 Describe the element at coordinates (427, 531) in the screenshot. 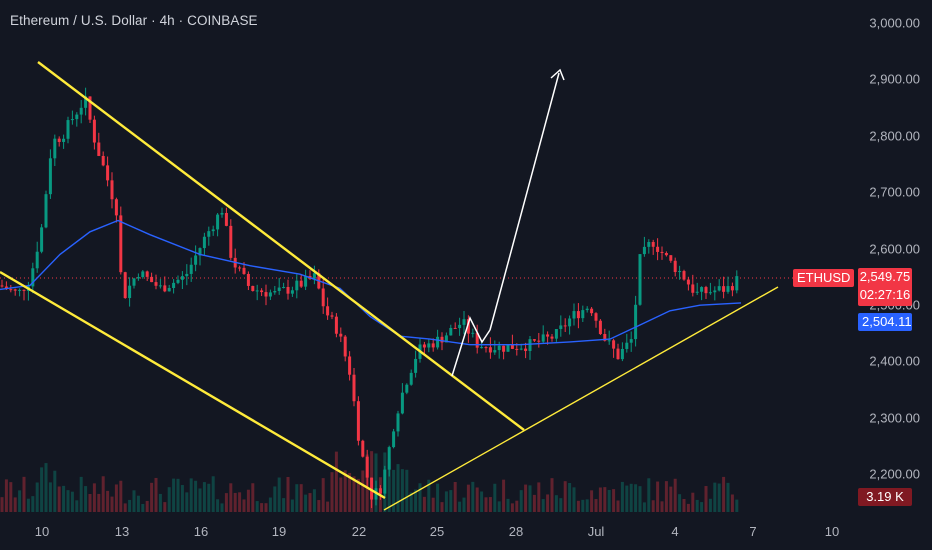

I see `time-axis: 10 13 16 19 22 25 28 Jul 4 7 10` at that location.